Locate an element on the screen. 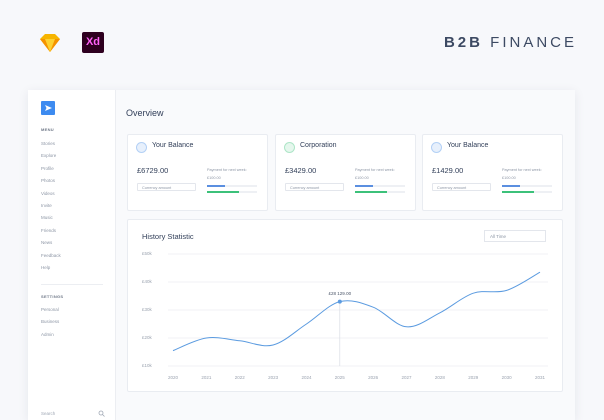 The width and height of the screenshot is (604, 420). app-icon is located at coordinates (48, 108).